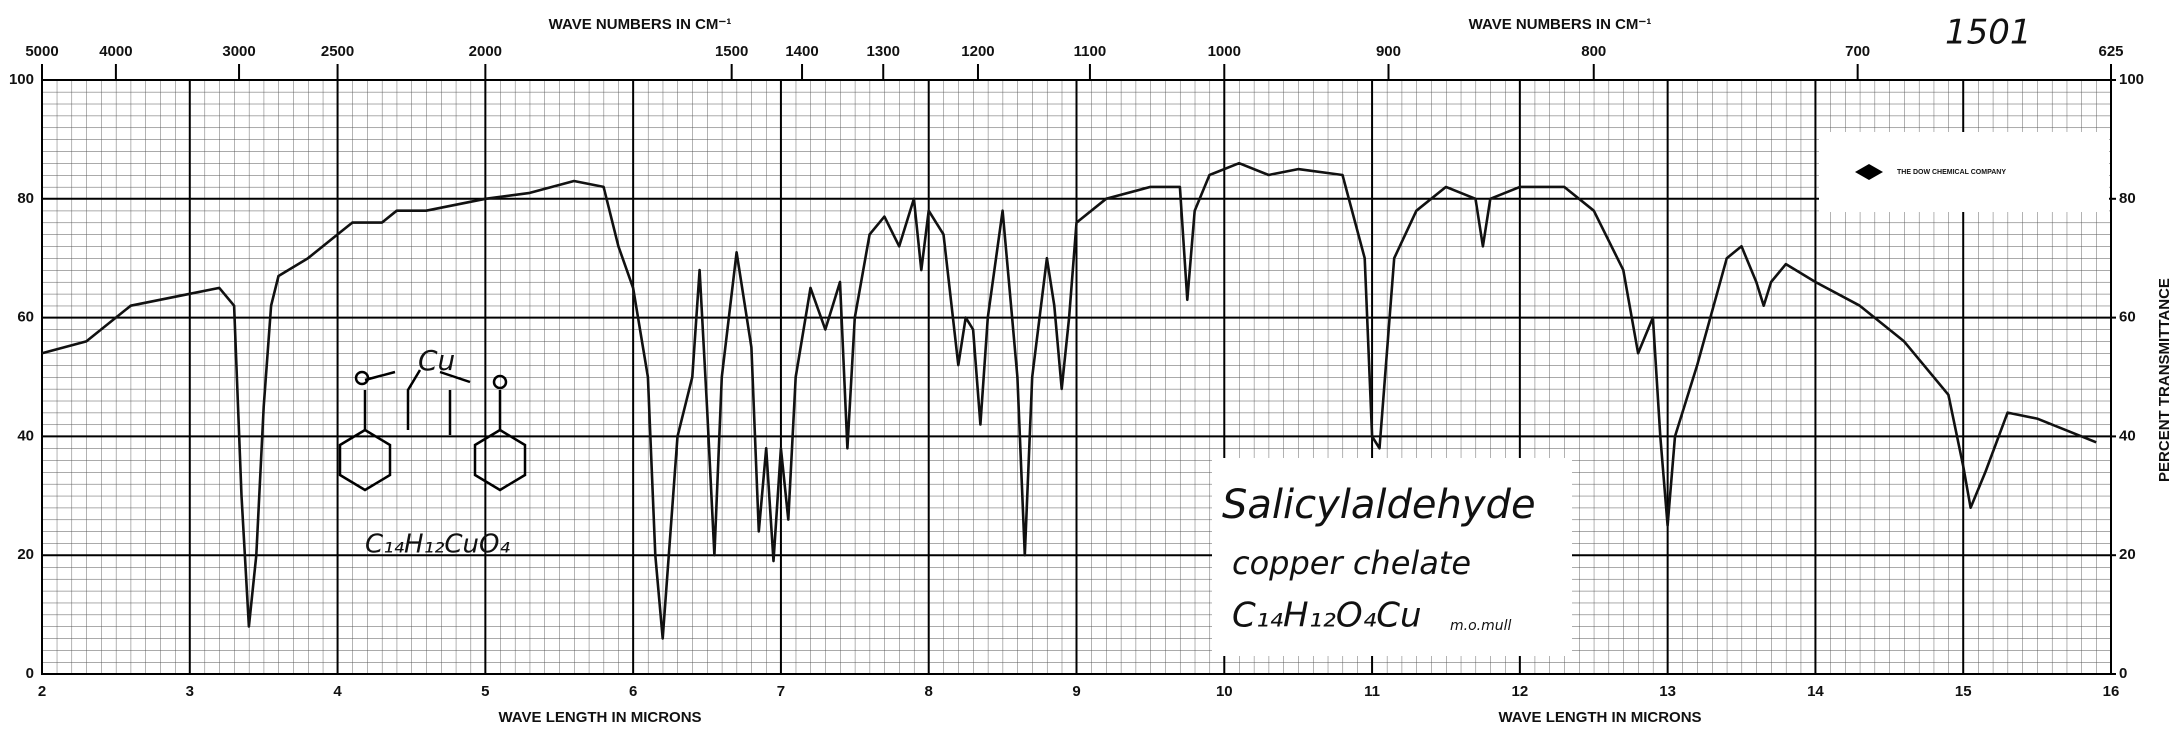 Image resolution: width=2178 pixels, height=738 pixels. I want to click on x2-tick-label: 800, so click(1593, 51).